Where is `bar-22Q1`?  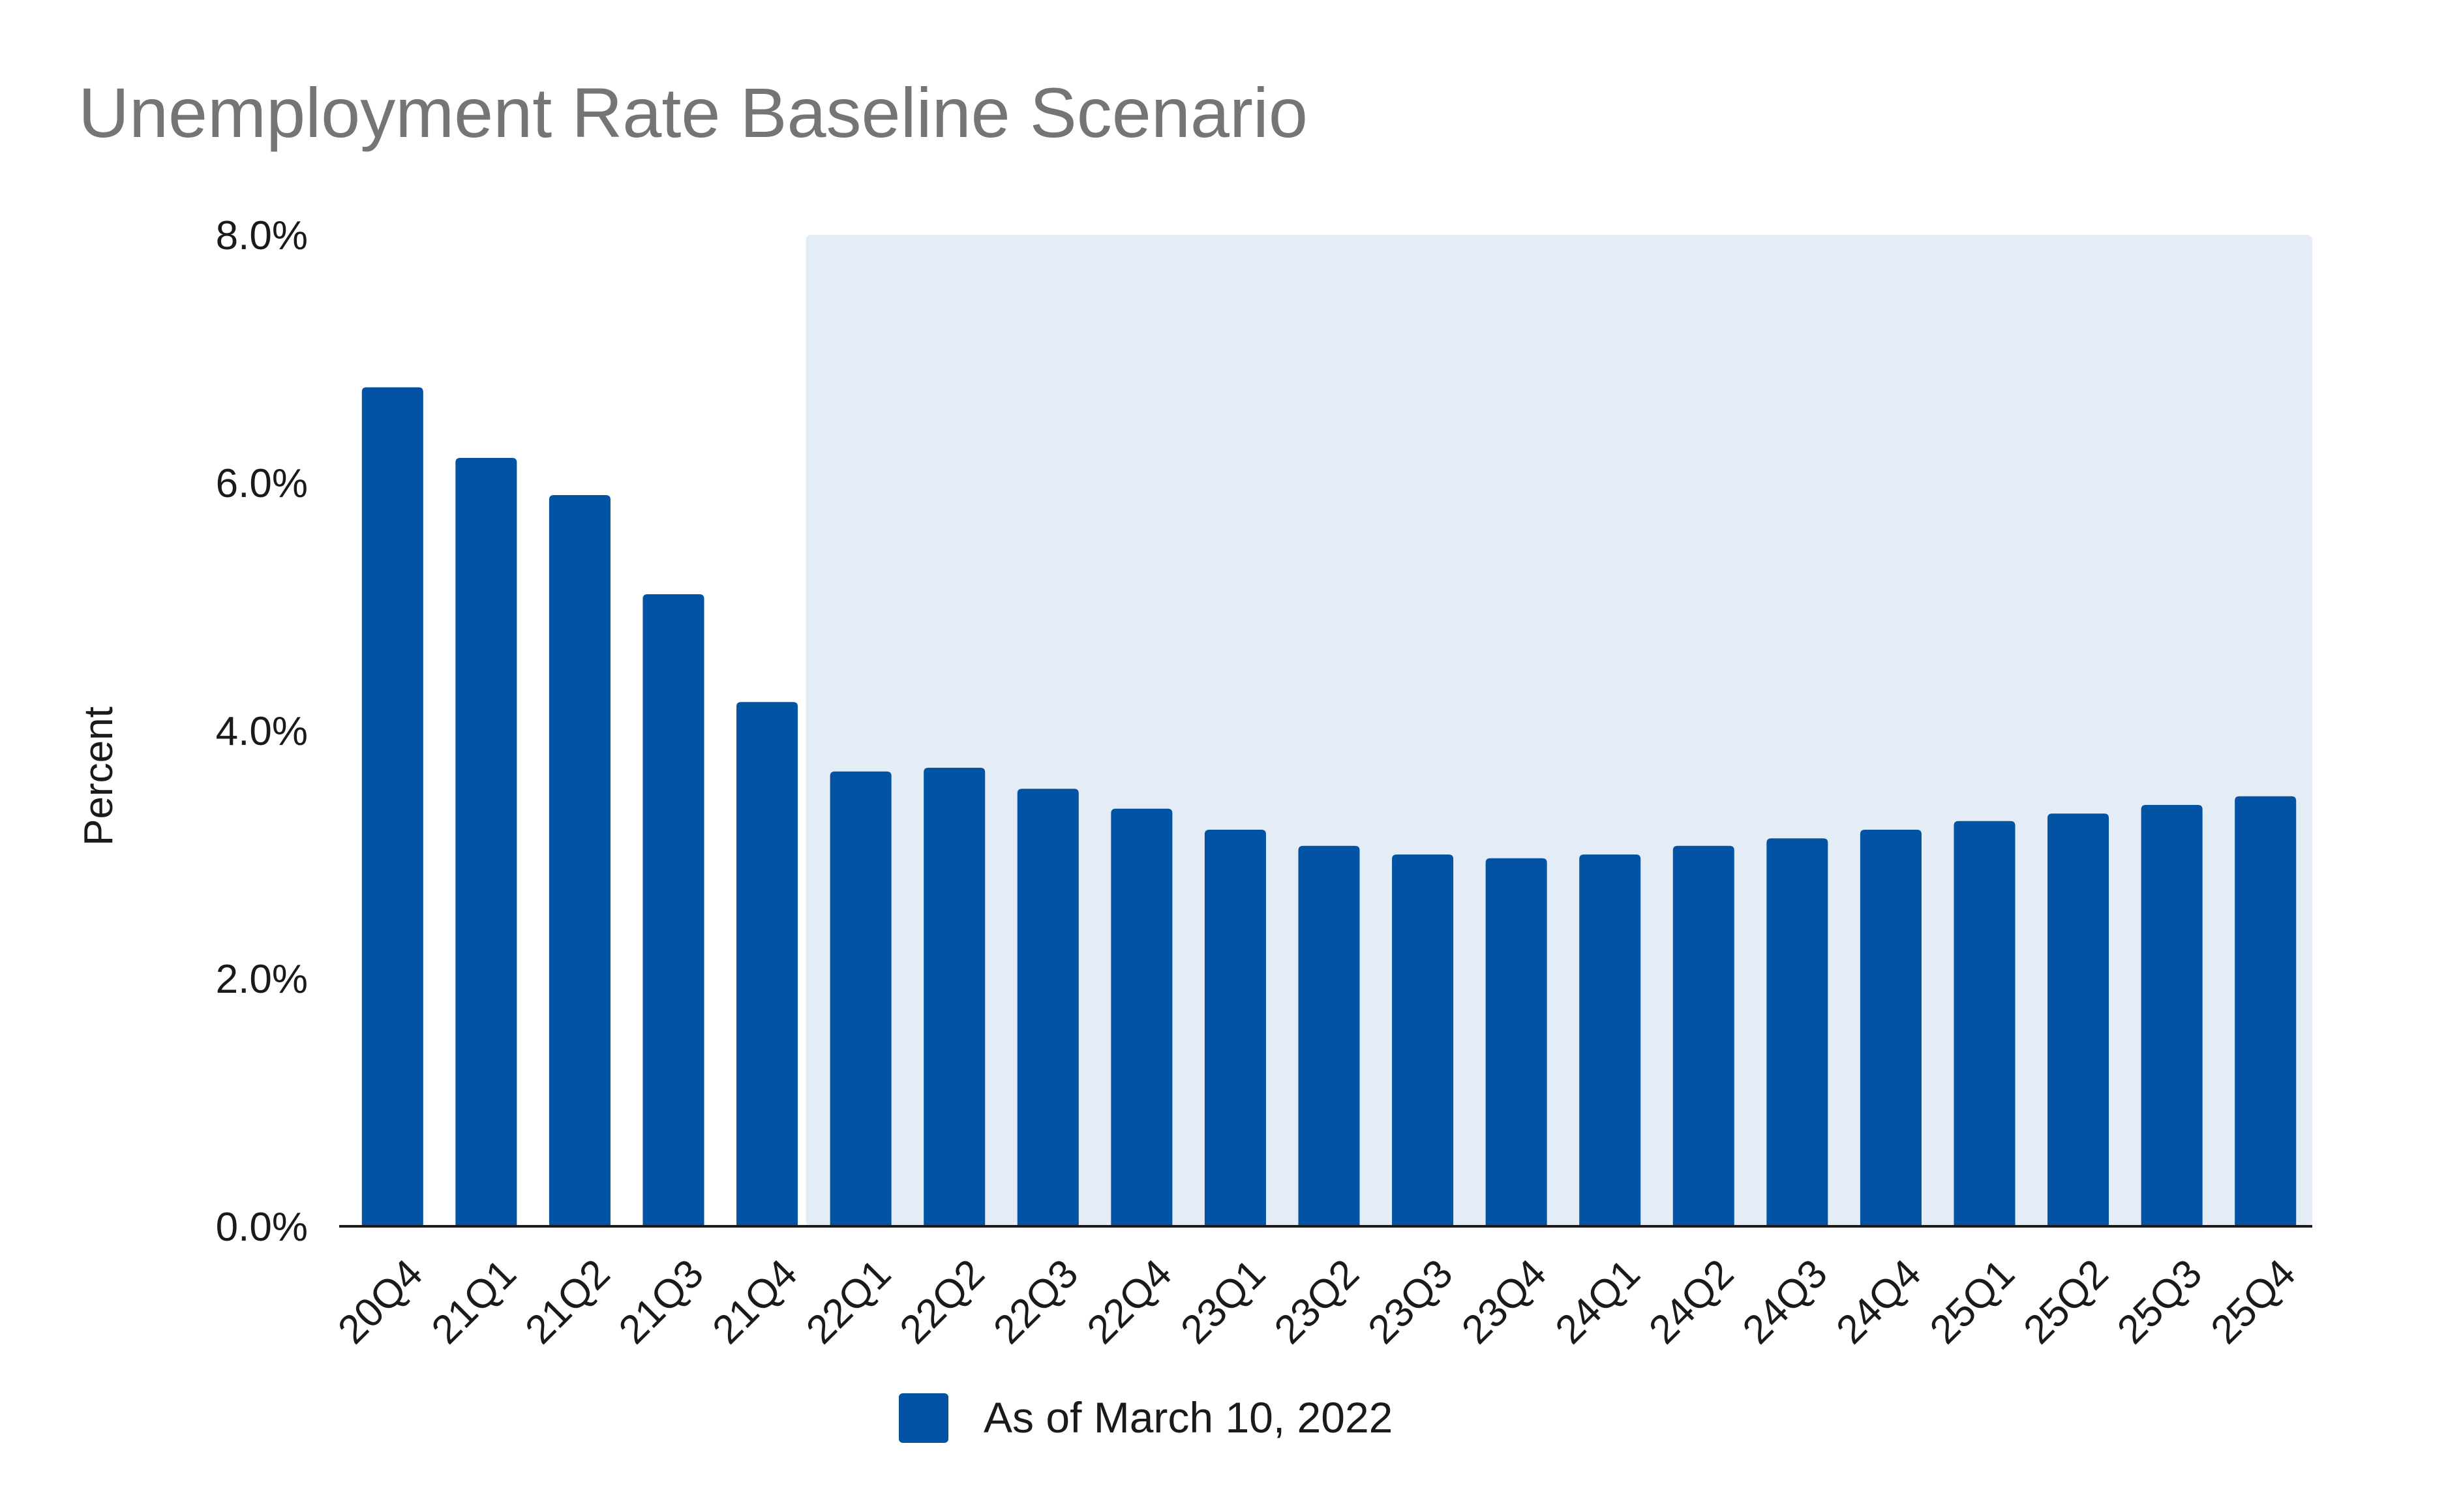 bar-22Q1 is located at coordinates (861, 998).